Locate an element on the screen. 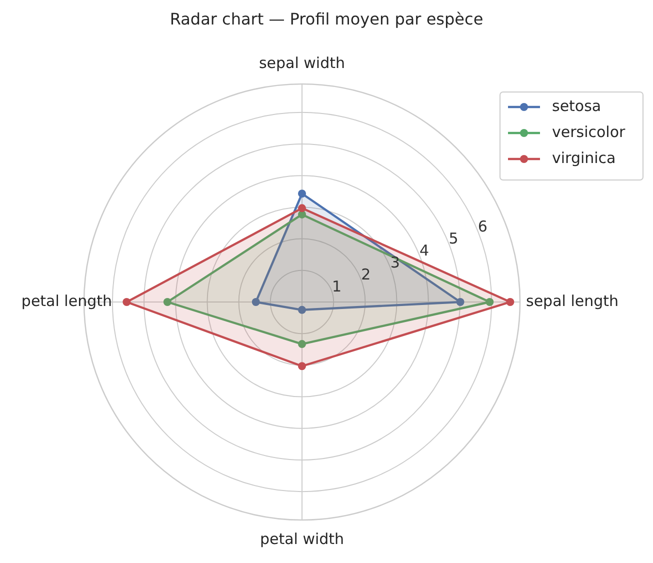 This screenshot has width=653, height=563. spoke-label: petal width is located at coordinates (302, 539).